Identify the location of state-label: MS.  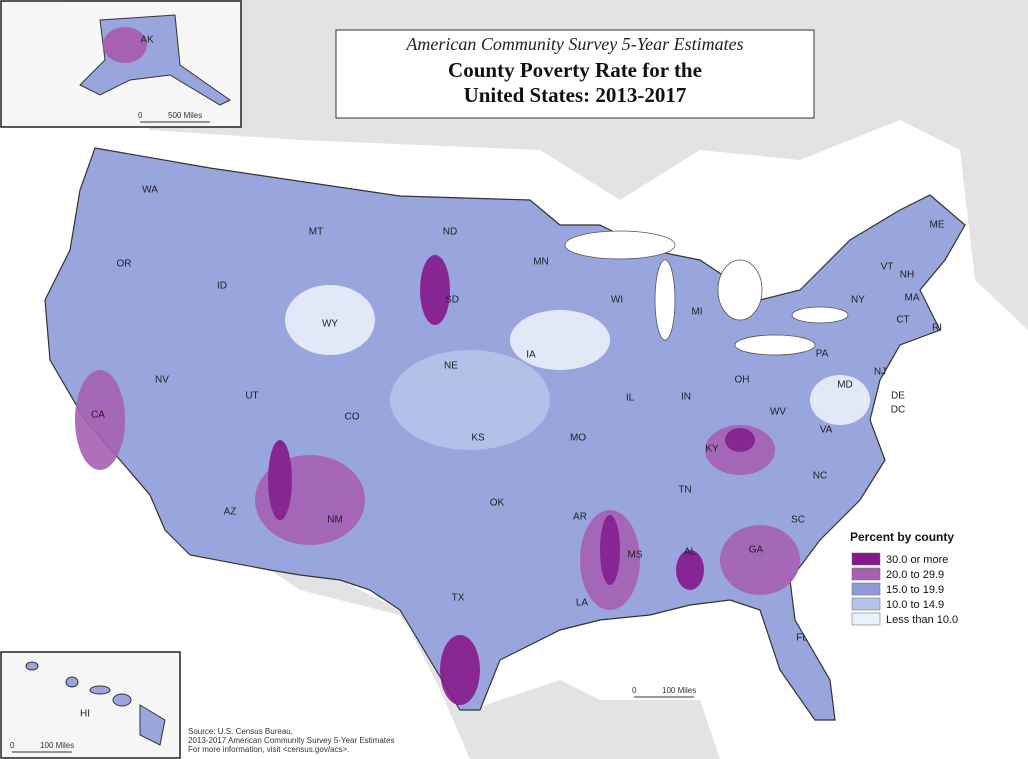
(635, 555).